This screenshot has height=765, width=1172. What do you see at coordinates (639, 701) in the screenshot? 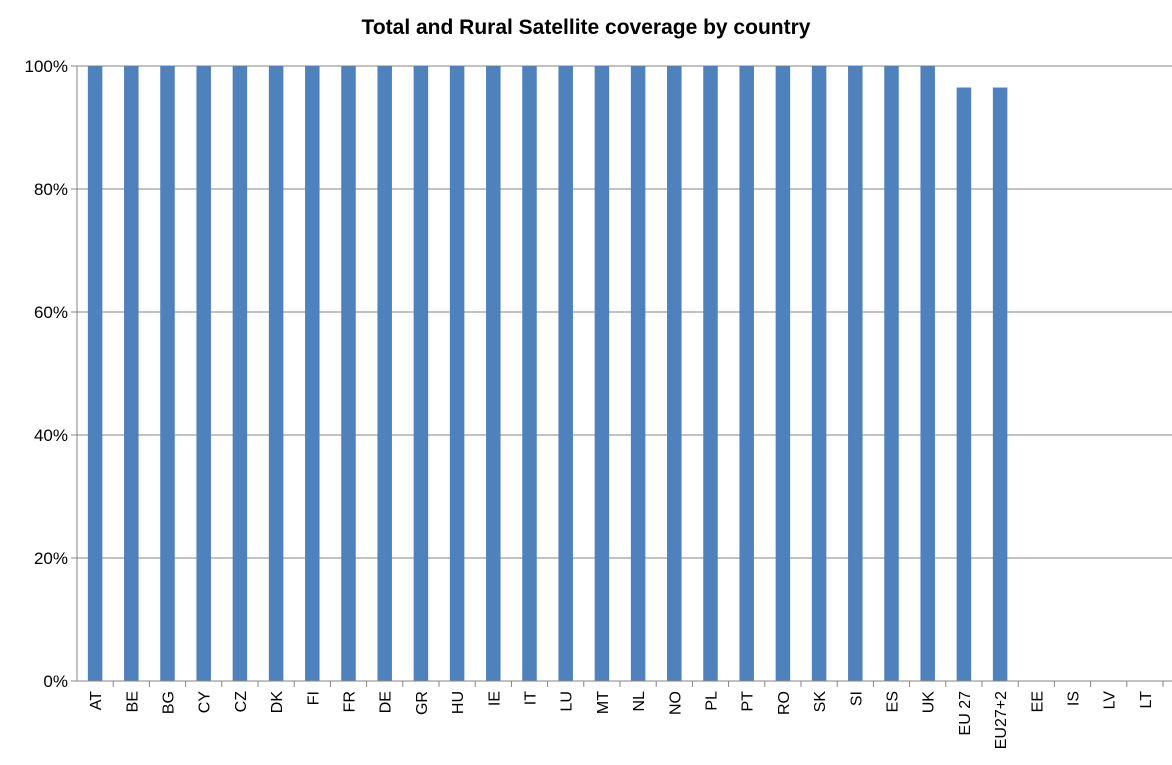
I see `x-tick-label: NL` at bounding box center [639, 701].